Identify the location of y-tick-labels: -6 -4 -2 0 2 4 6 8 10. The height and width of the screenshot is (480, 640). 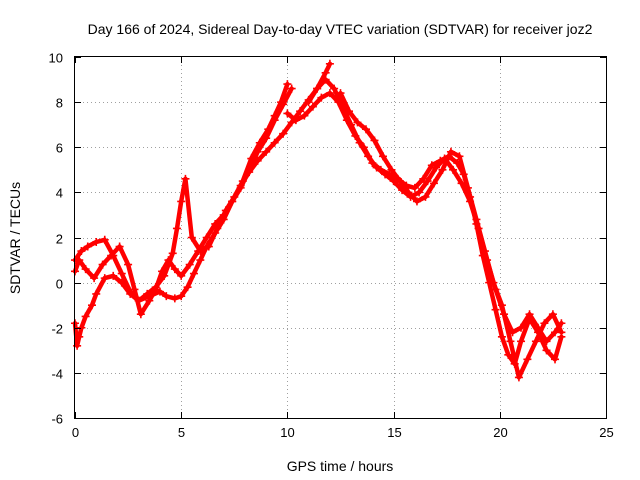
(56, 239).